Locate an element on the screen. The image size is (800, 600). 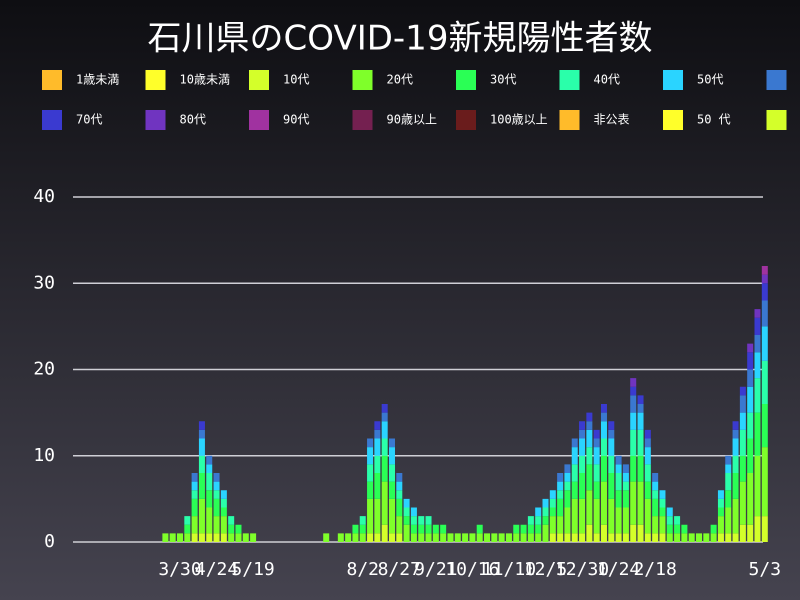
x-tick-label: 10/16 is located at coordinates (472, 569).